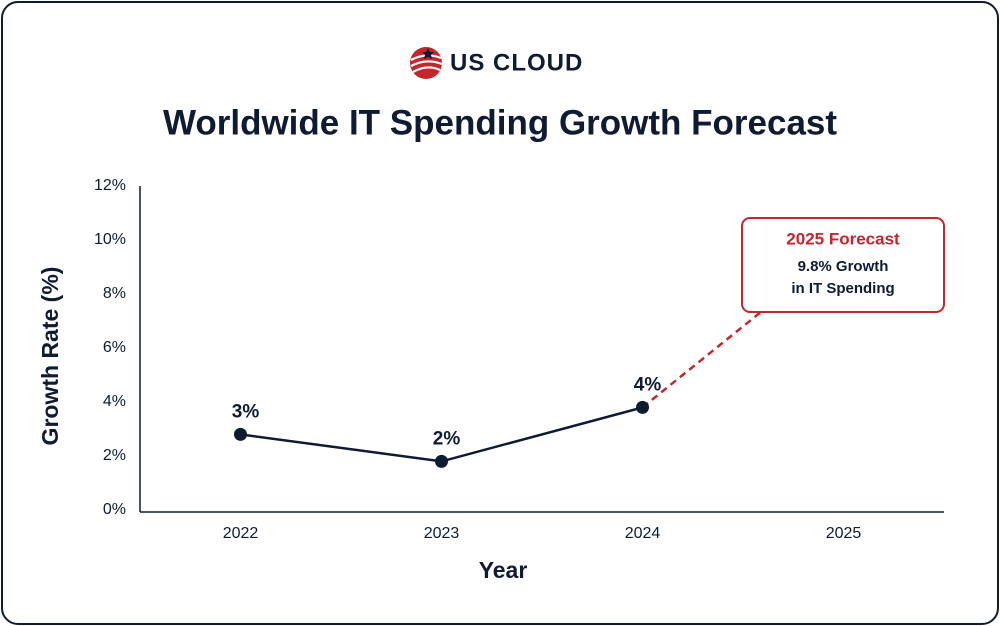 This screenshot has height=626, width=1000. What do you see at coordinates (110, 185) in the screenshot?
I see `y-tick-label: 12%` at bounding box center [110, 185].